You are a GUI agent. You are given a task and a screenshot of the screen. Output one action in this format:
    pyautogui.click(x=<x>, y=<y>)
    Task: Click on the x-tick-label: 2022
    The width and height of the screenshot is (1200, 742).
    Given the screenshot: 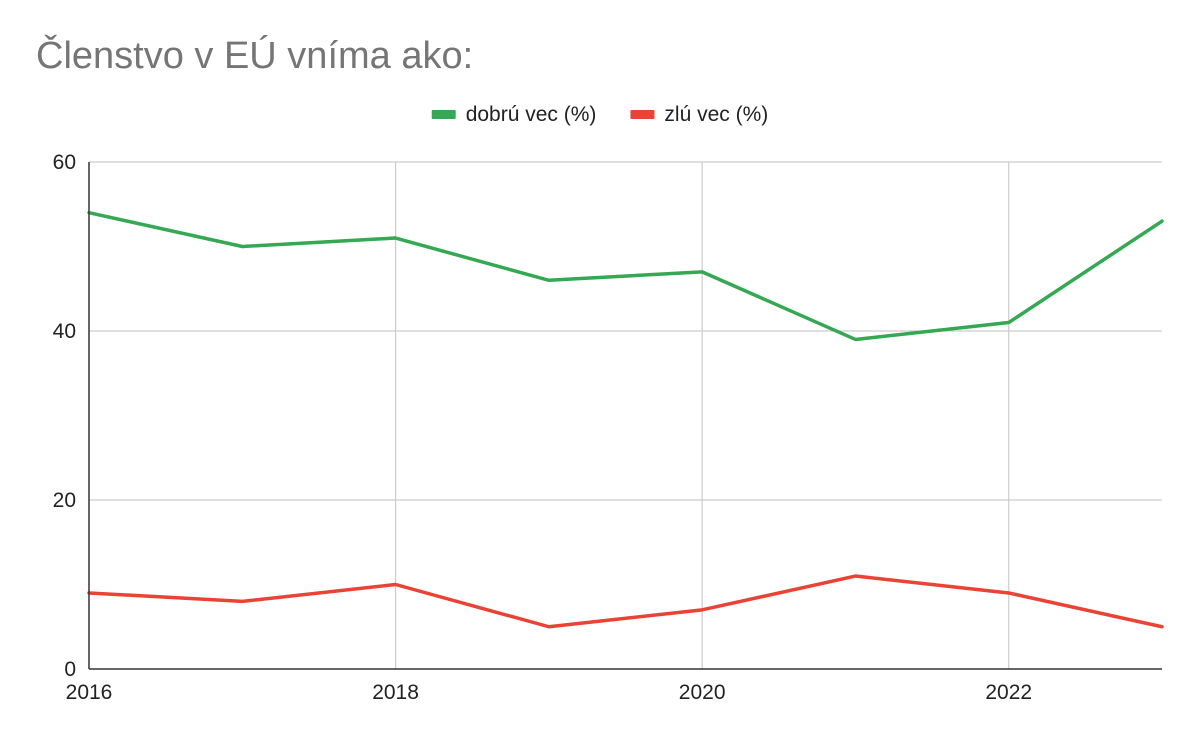 What is the action you would take?
    pyautogui.click(x=1008, y=692)
    